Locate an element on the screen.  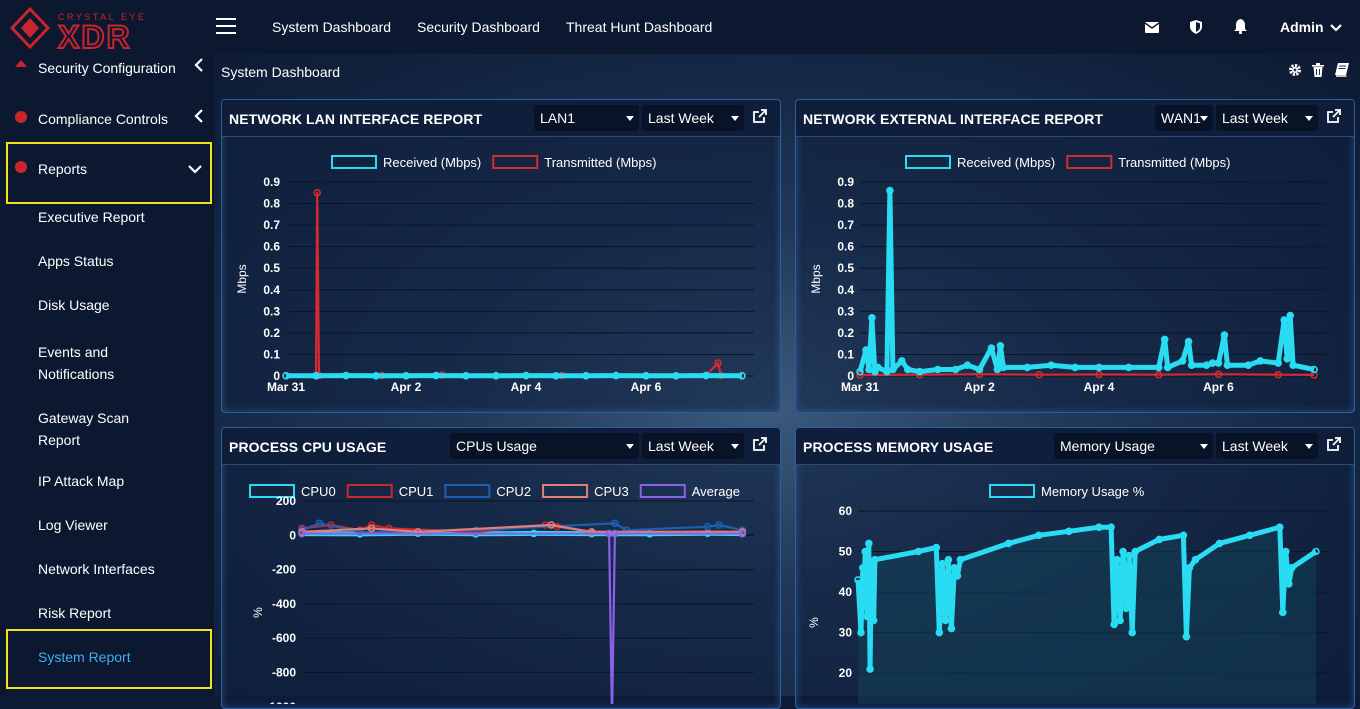
chevron-down-icon is located at coordinates (195, 169).